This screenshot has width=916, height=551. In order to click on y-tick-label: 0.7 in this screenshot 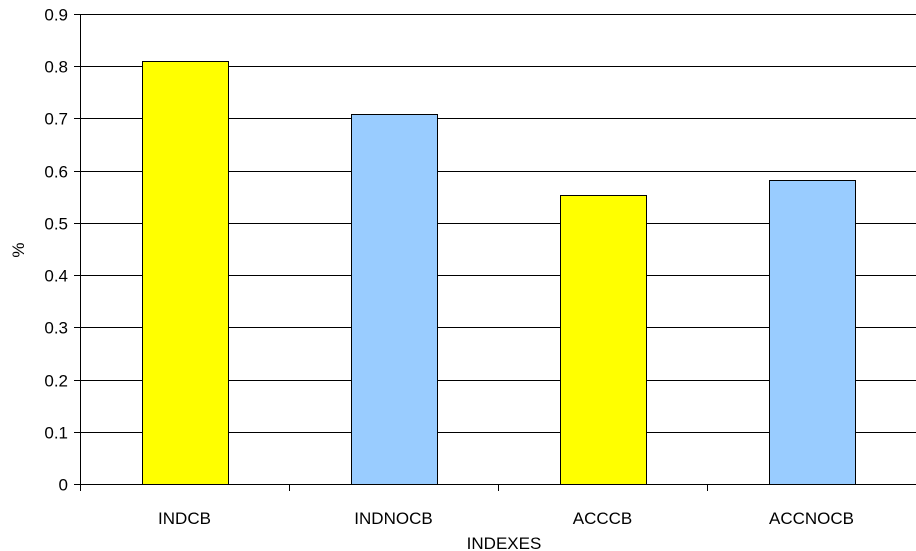, I will do `click(56, 119)`.